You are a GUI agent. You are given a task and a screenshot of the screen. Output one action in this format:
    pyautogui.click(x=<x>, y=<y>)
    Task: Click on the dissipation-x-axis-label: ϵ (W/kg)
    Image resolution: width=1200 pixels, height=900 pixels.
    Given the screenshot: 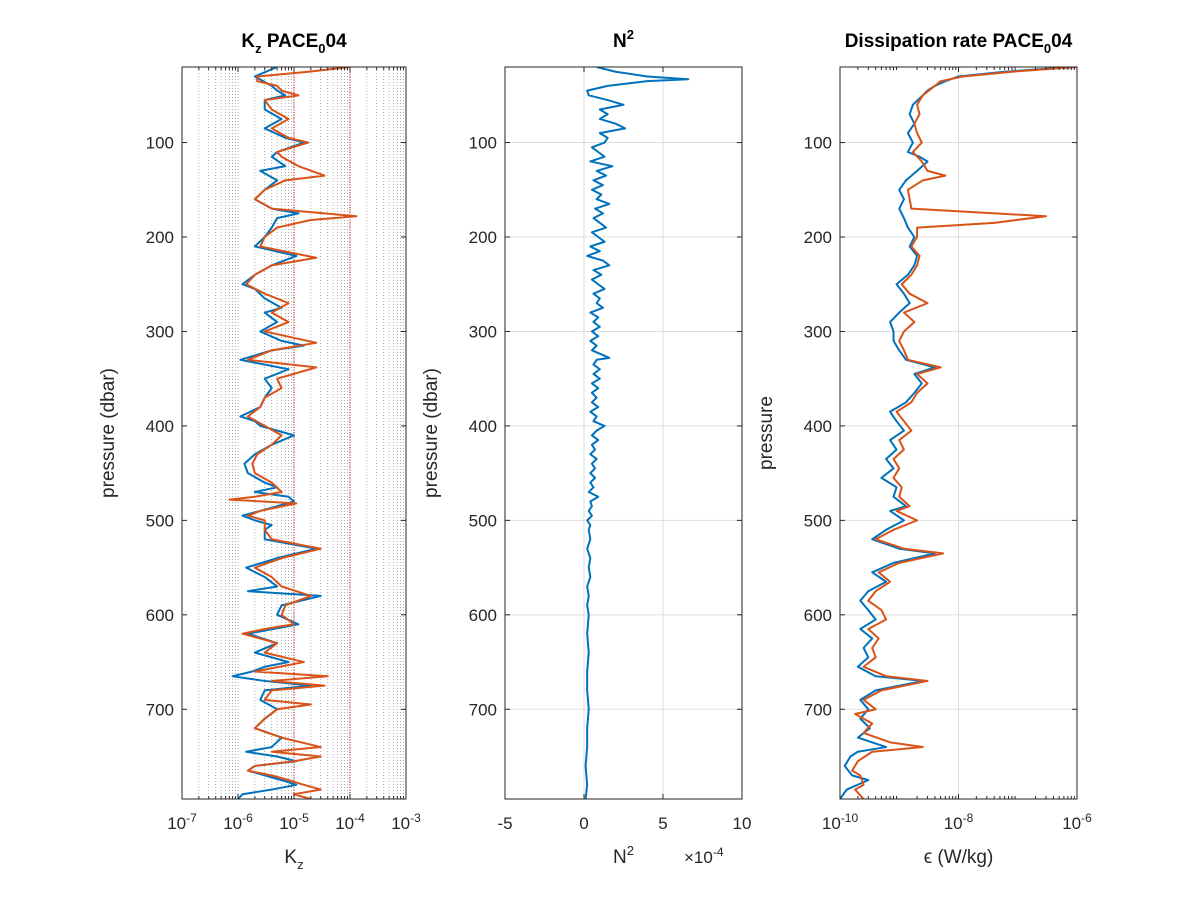 What is the action you would take?
    pyautogui.click(x=959, y=857)
    